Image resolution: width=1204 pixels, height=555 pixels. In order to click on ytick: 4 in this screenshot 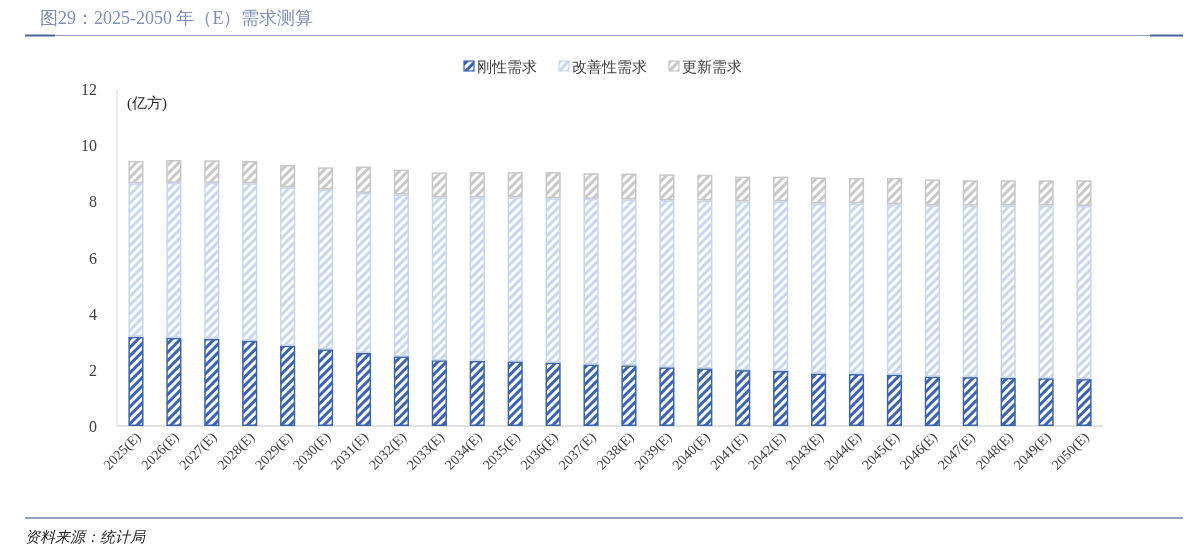, I will do `click(93, 314)`.